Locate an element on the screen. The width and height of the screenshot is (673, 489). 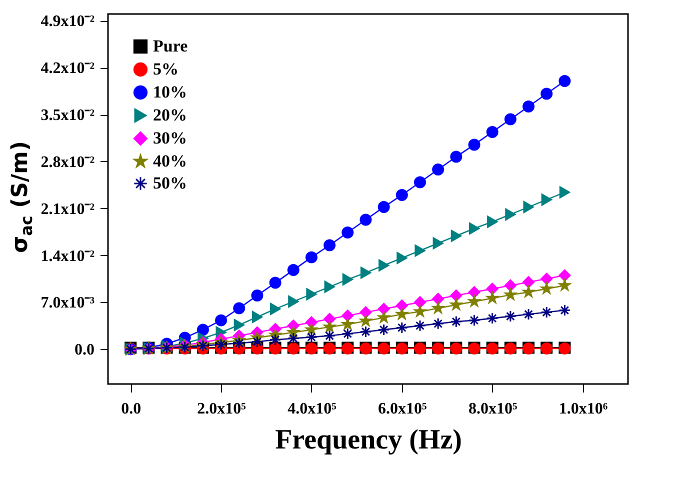
y-tick-label: 2.8x10⁻² is located at coordinates (67, 162).